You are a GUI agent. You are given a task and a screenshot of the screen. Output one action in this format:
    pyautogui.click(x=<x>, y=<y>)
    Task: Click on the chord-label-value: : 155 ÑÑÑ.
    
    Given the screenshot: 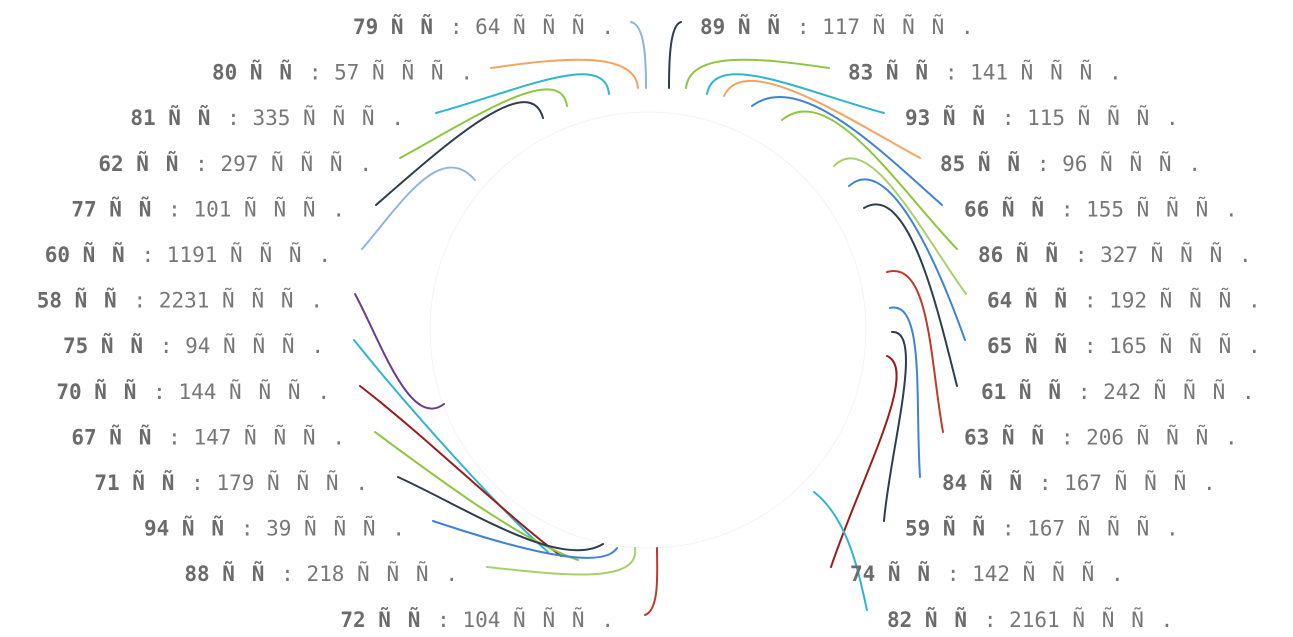 What is the action you would take?
    pyautogui.click(x=1149, y=208)
    